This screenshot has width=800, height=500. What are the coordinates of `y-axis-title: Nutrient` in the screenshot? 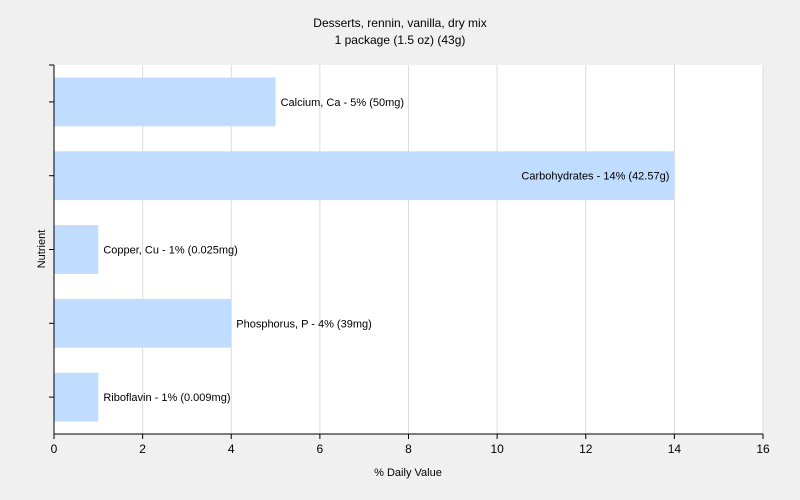 It's located at (42, 249).